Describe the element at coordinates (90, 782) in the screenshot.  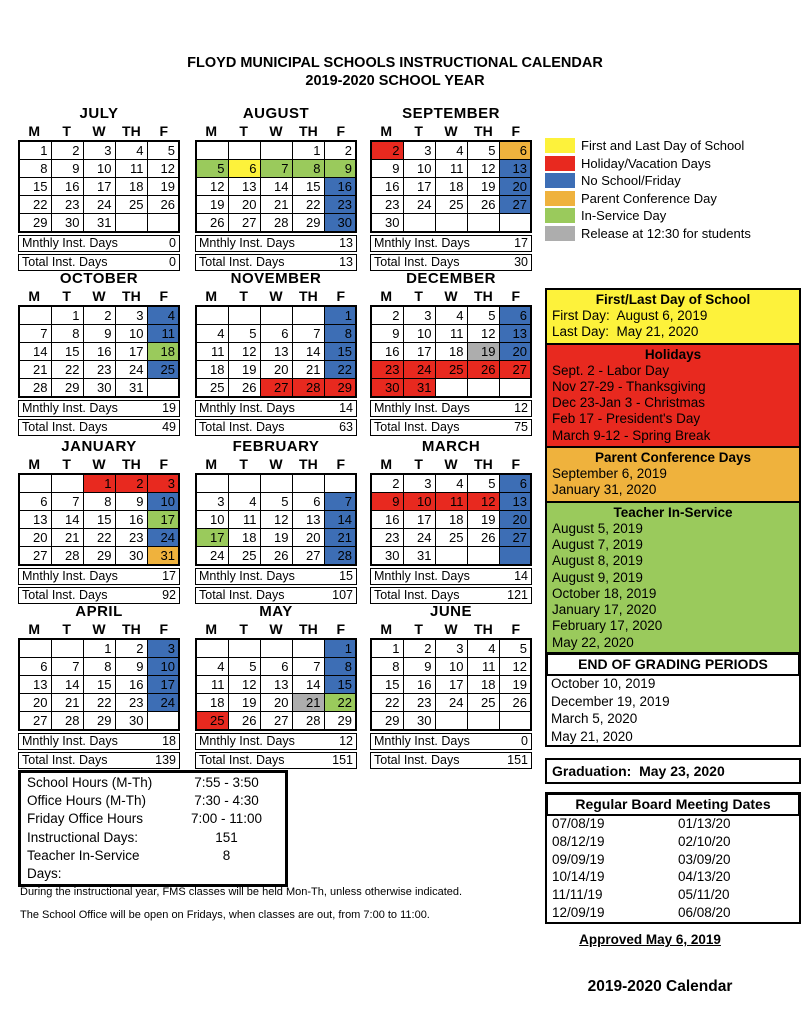
I see `hours-label: School Hours (M-Th)` at that location.